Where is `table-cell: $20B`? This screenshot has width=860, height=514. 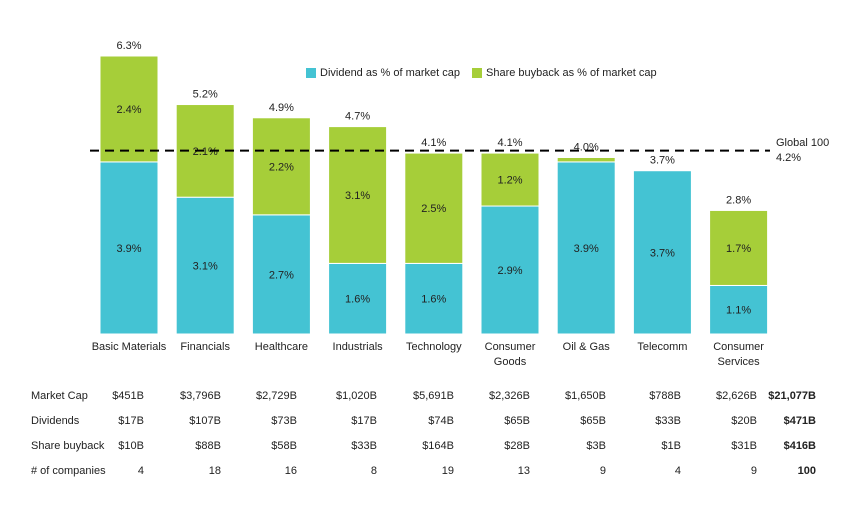 table-cell: $20B is located at coordinates (744, 421).